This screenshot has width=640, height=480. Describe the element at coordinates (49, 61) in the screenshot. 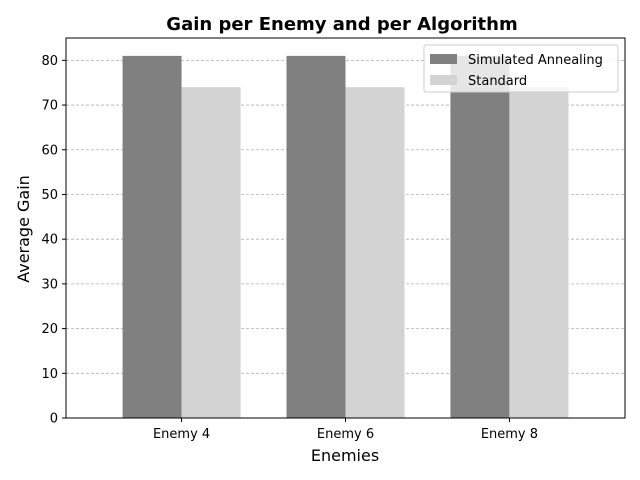

I see `y-tick-label: 80` at that location.